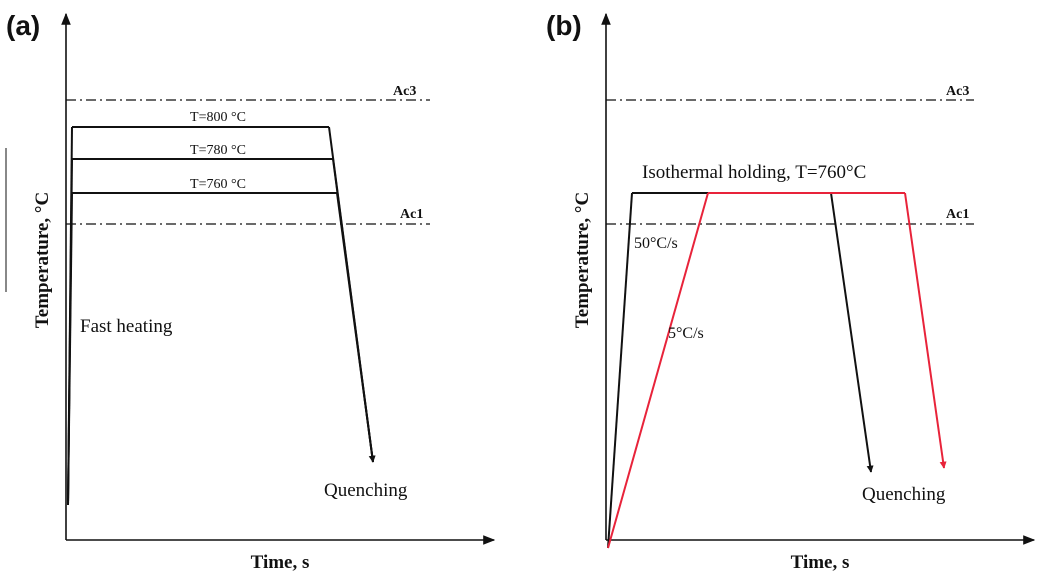 This screenshot has width=1040, height=577. I want to click on panel-b-hold-note: Isothermal holding, T=760°C, so click(754, 172).